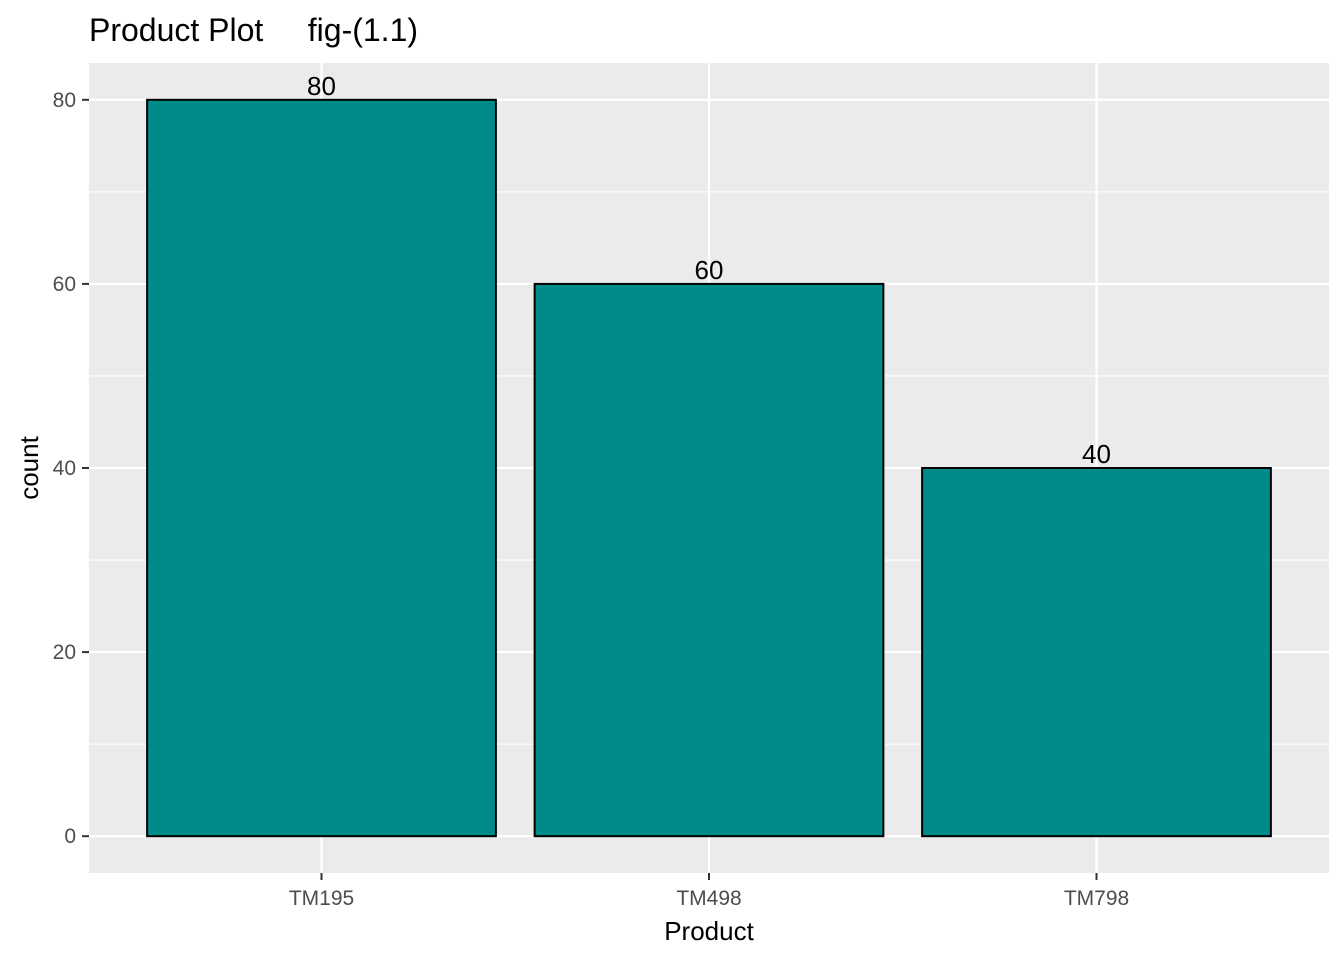 The width and height of the screenshot is (1344, 965). I want to click on y-tick-label: 60, so click(64, 284).